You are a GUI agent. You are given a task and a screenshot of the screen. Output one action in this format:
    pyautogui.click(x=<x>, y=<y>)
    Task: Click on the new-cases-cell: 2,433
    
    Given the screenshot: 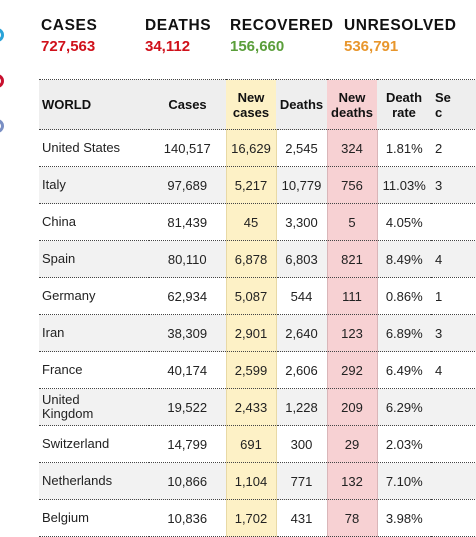 What is the action you would take?
    pyautogui.click(x=251, y=407)
    